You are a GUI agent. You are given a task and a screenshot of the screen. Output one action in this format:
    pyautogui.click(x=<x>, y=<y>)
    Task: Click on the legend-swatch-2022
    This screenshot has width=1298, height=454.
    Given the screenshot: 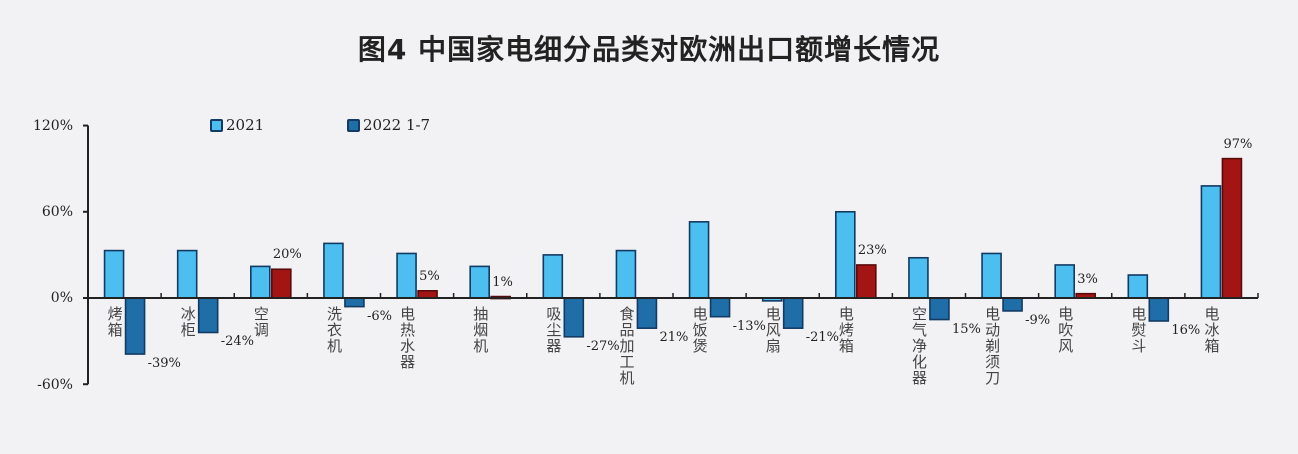 What is the action you would take?
    pyautogui.click(x=353, y=125)
    